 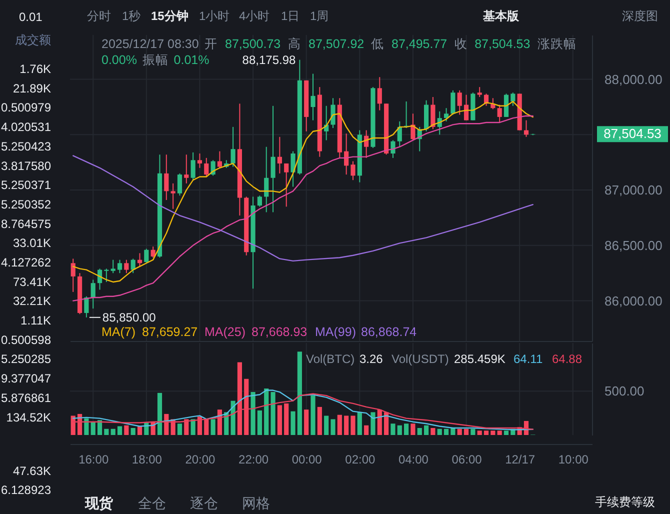 What do you see at coordinates (26, 223) in the screenshot?
I see `text: 8.764575` at bounding box center [26, 223].